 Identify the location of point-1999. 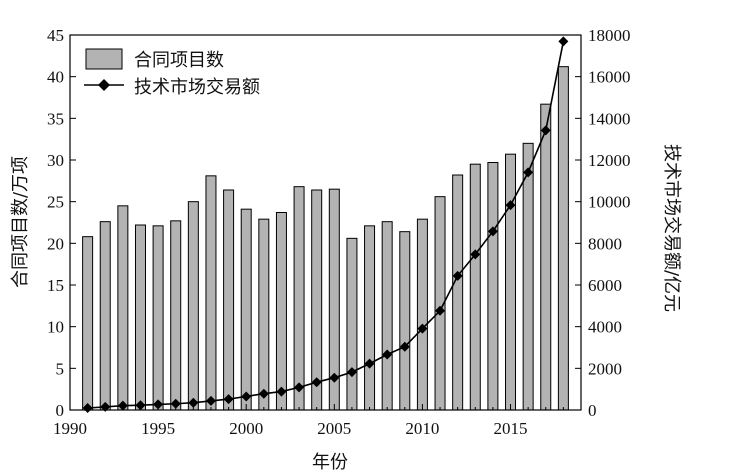
(228, 399).